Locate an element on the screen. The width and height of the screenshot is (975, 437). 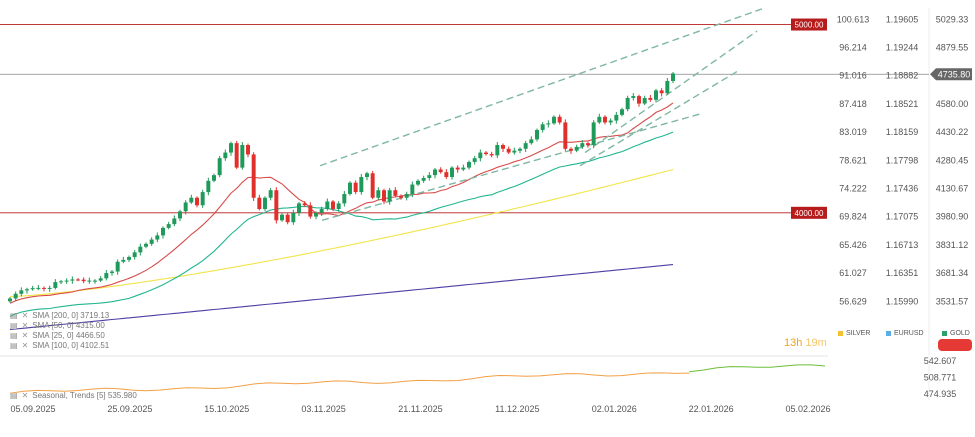
current-price-label: 4735.80 is located at coordinates (954, 74).